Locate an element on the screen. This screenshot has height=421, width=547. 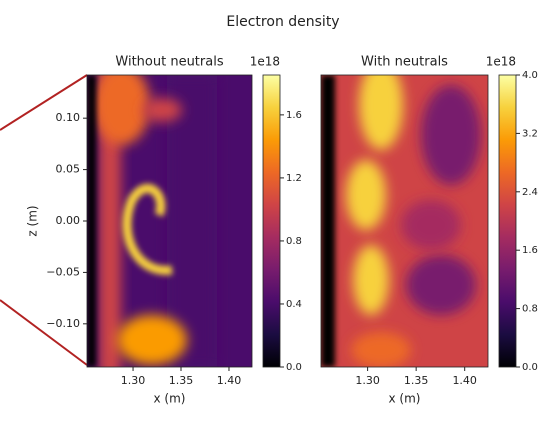
y-axis-label: z (m) is located at coordinates (33, 220).